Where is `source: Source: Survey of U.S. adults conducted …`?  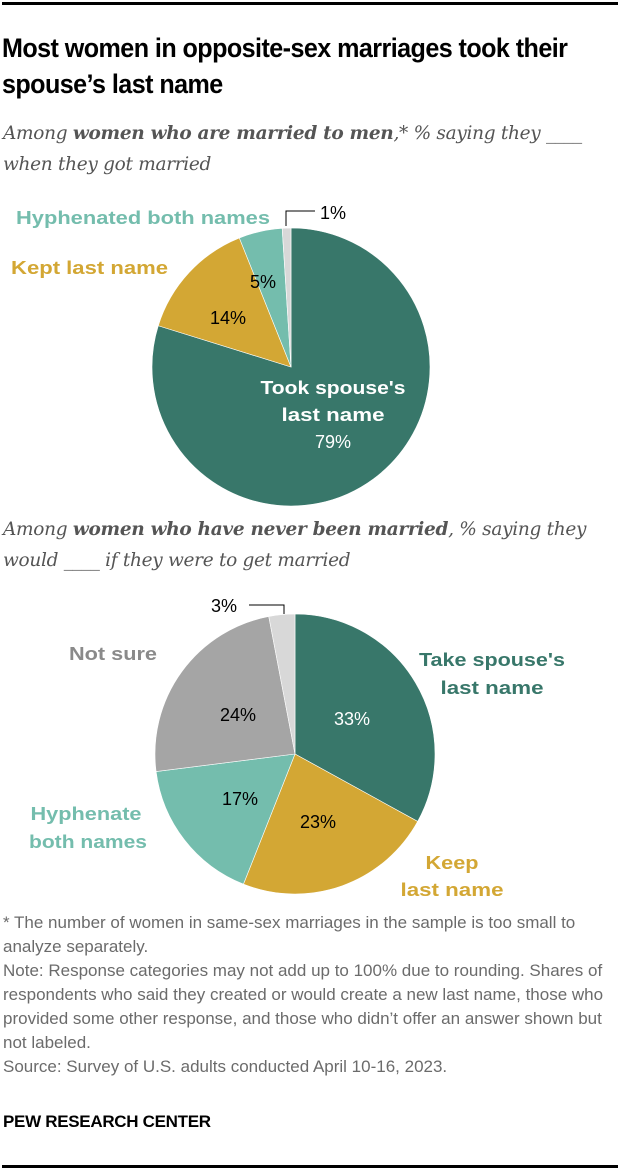
source: Source: Survey of U.S. adults conducted … is located at coordinates (225, 1066).